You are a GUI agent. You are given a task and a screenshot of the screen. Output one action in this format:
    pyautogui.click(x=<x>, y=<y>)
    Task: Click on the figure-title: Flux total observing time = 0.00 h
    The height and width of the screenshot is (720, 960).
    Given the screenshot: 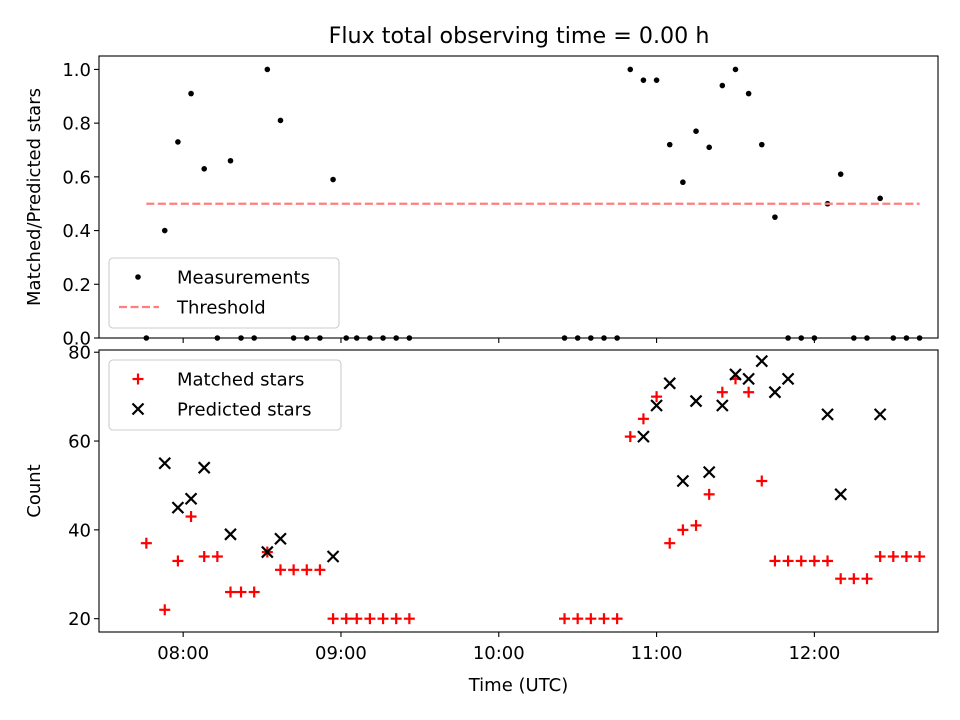 What is the action you would take?
    pyautogui.click(x=519, y=36)
    